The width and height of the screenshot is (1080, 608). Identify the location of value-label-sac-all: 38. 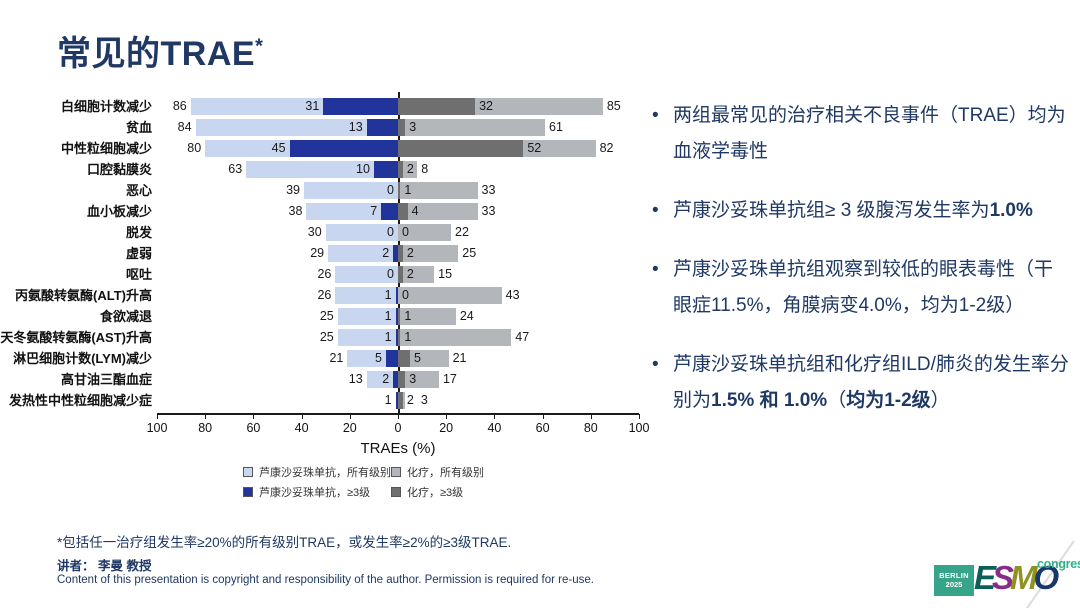
(295, 211).